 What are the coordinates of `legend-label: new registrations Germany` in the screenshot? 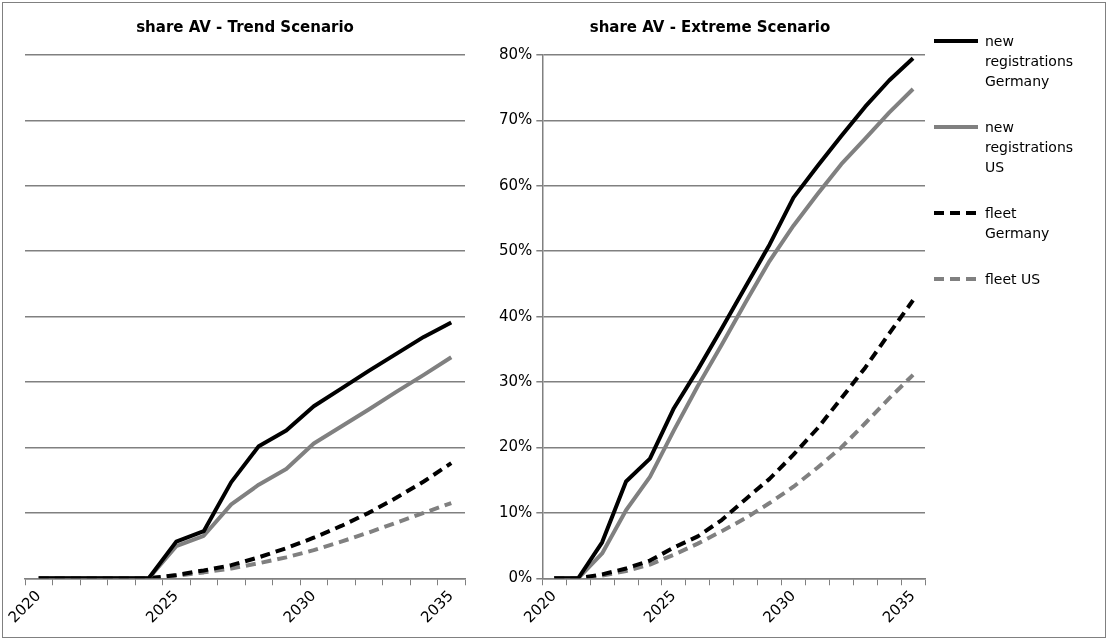 It's located at (1030, 61).